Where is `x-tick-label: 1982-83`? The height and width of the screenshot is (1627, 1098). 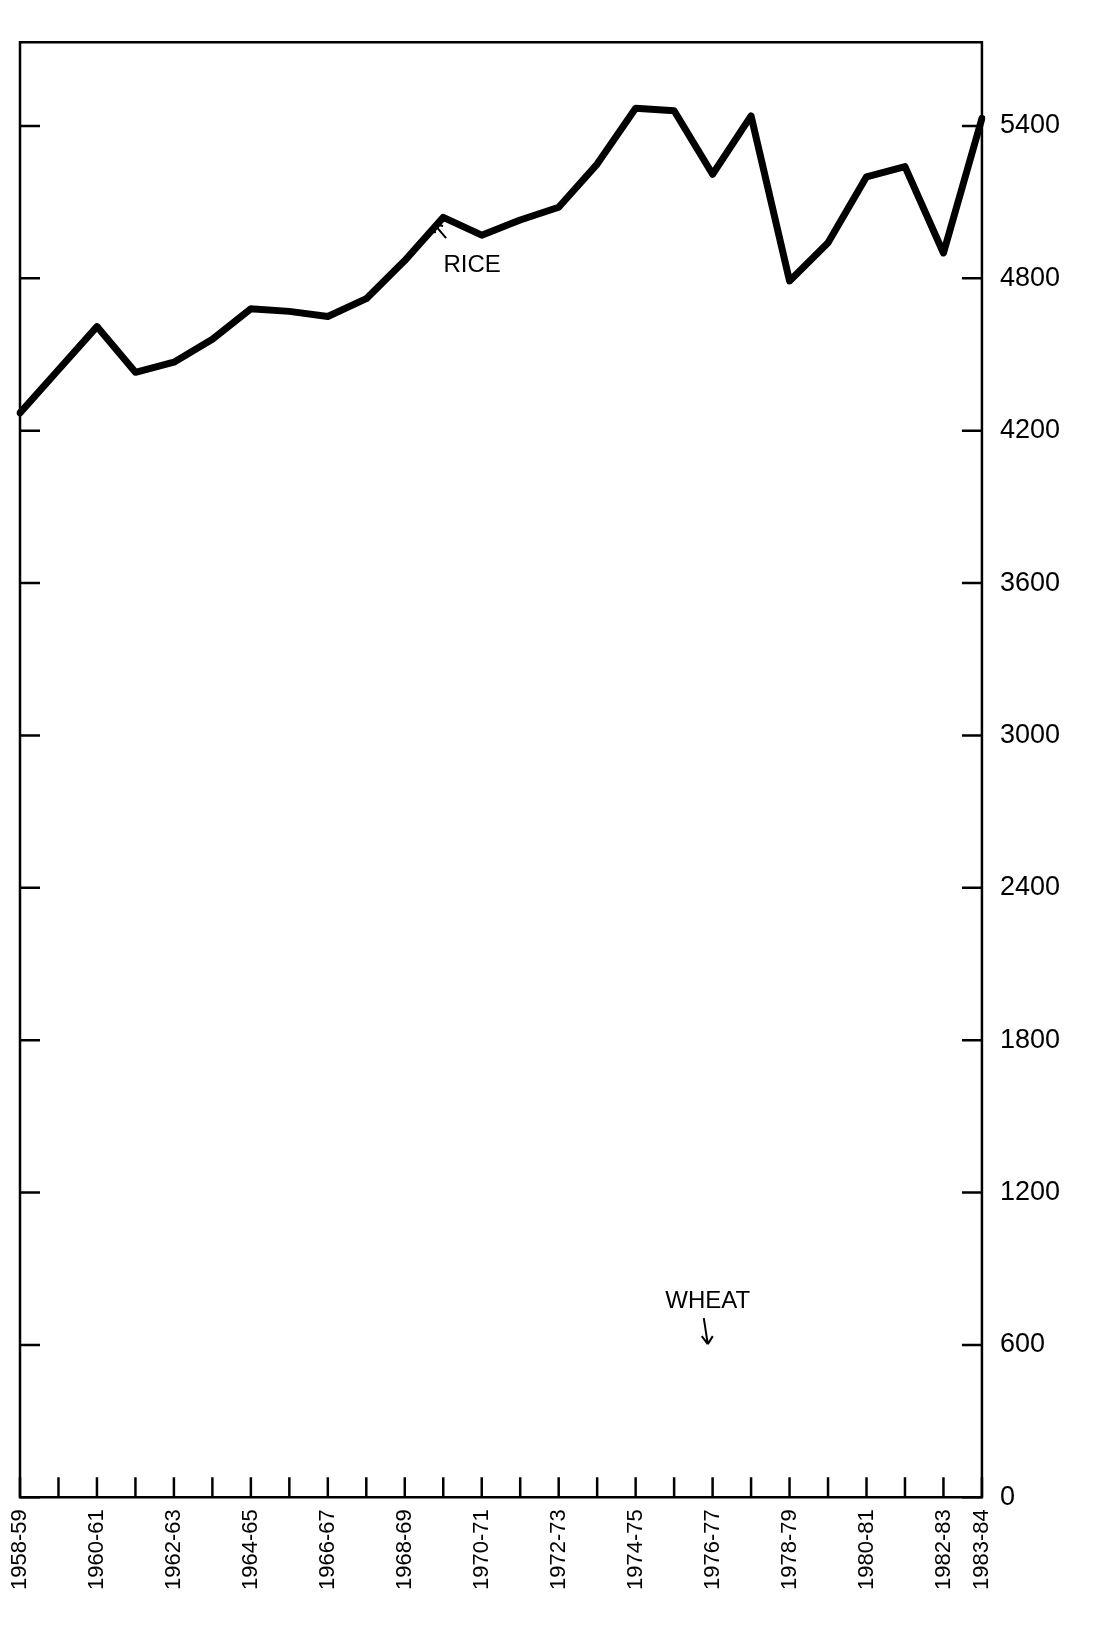 x-tick-label: 1982-83 is located at coordinates (942, 1550).